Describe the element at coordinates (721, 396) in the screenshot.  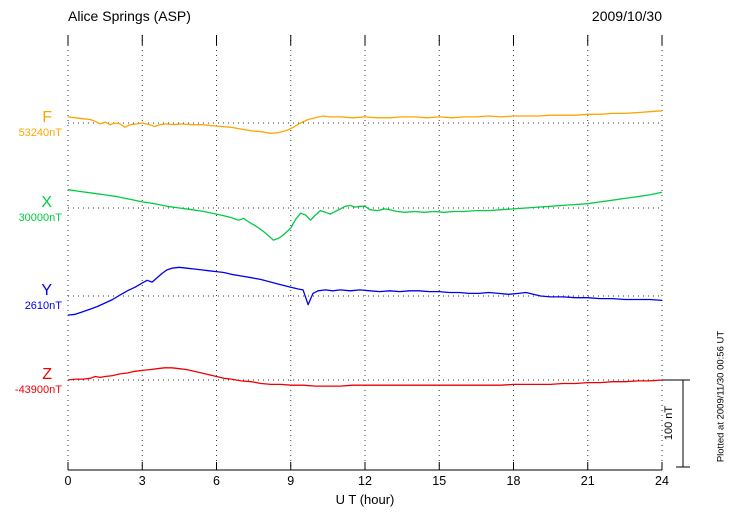
I see `plot-timestamp-note: Plotted at 2009/11/30 00:56 UT` at that location.